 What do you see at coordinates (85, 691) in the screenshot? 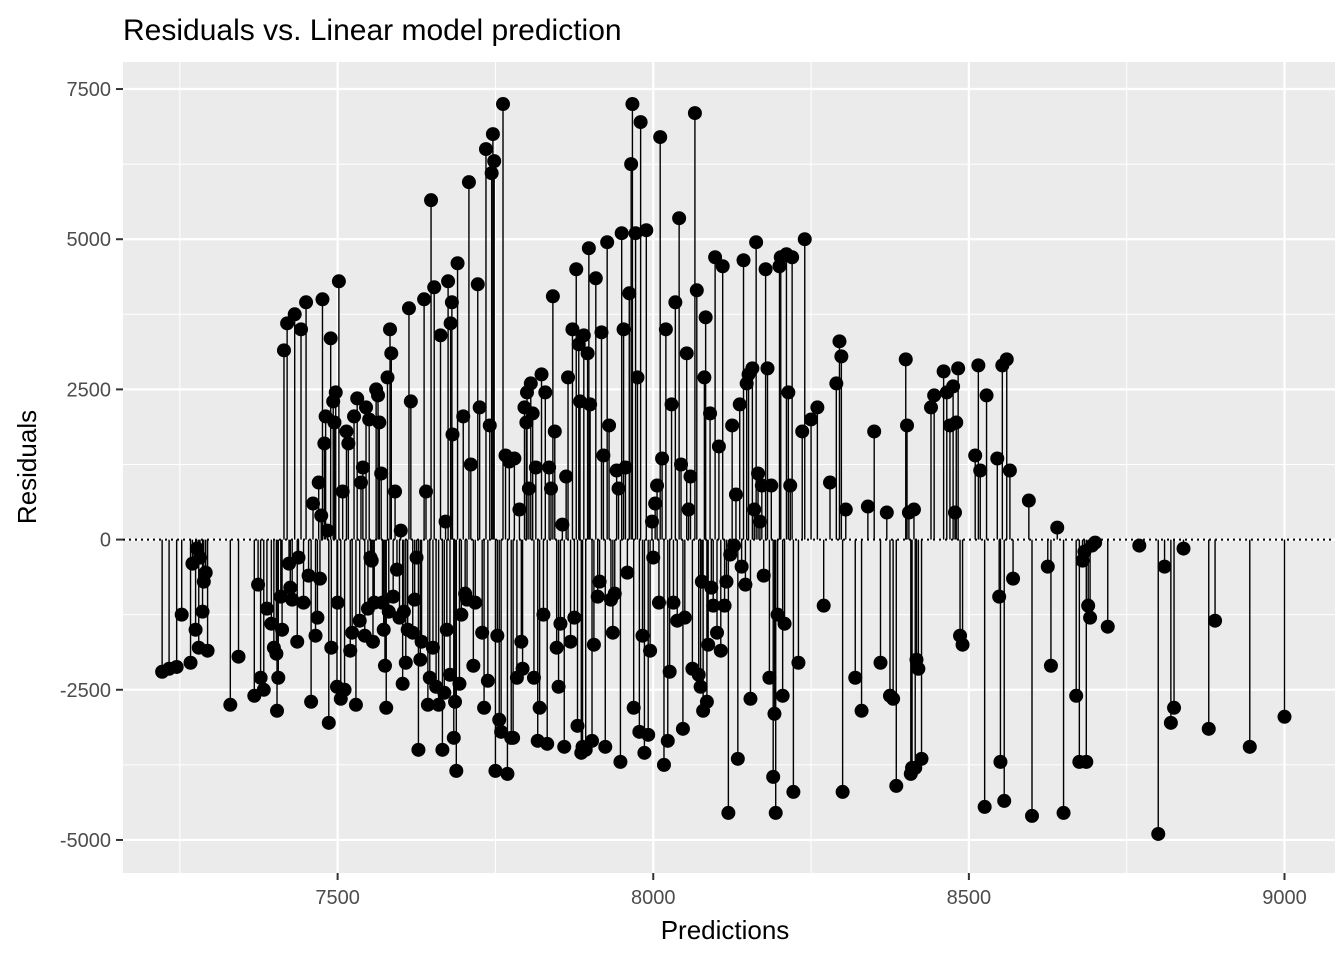
I see `y-tick-label: -2500` at bounding box center [85, 691].